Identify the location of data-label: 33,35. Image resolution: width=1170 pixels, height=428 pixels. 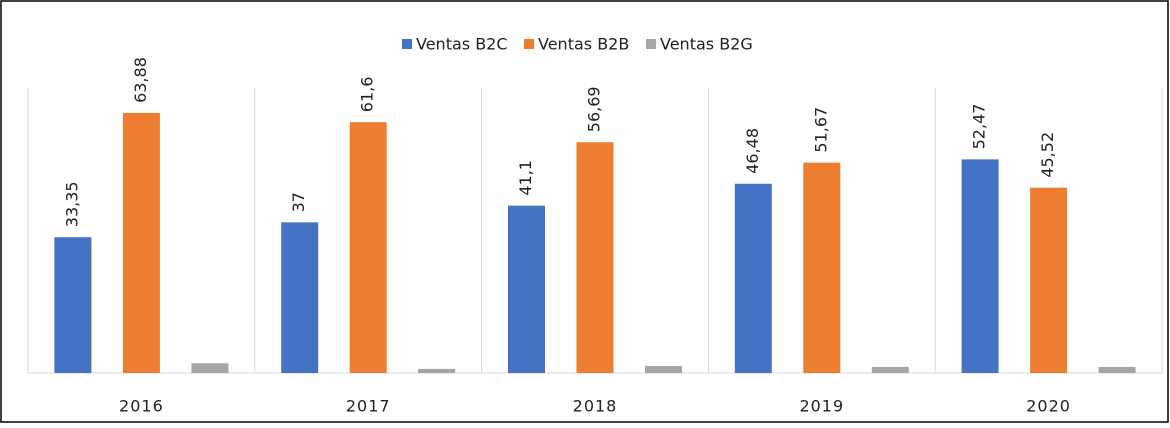
(71, 204).